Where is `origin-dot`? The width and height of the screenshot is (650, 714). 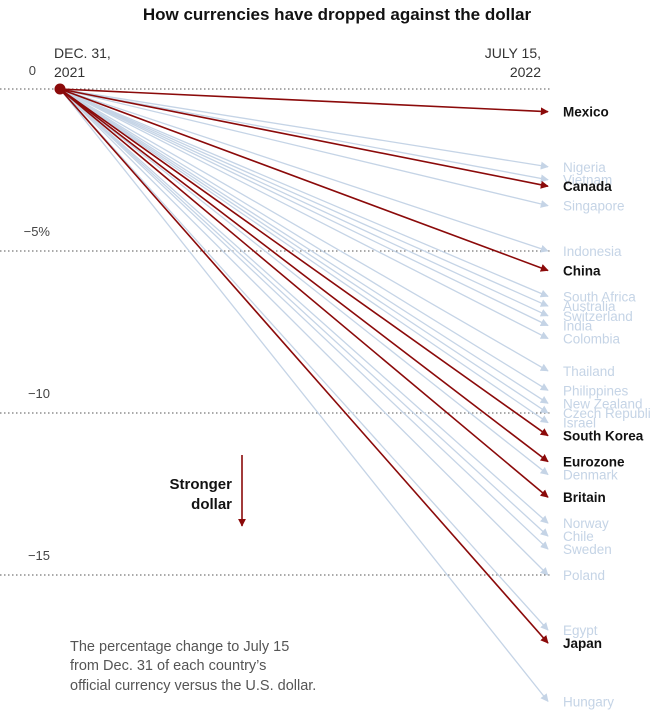 origin-dot is located at coordinates (60, 89).